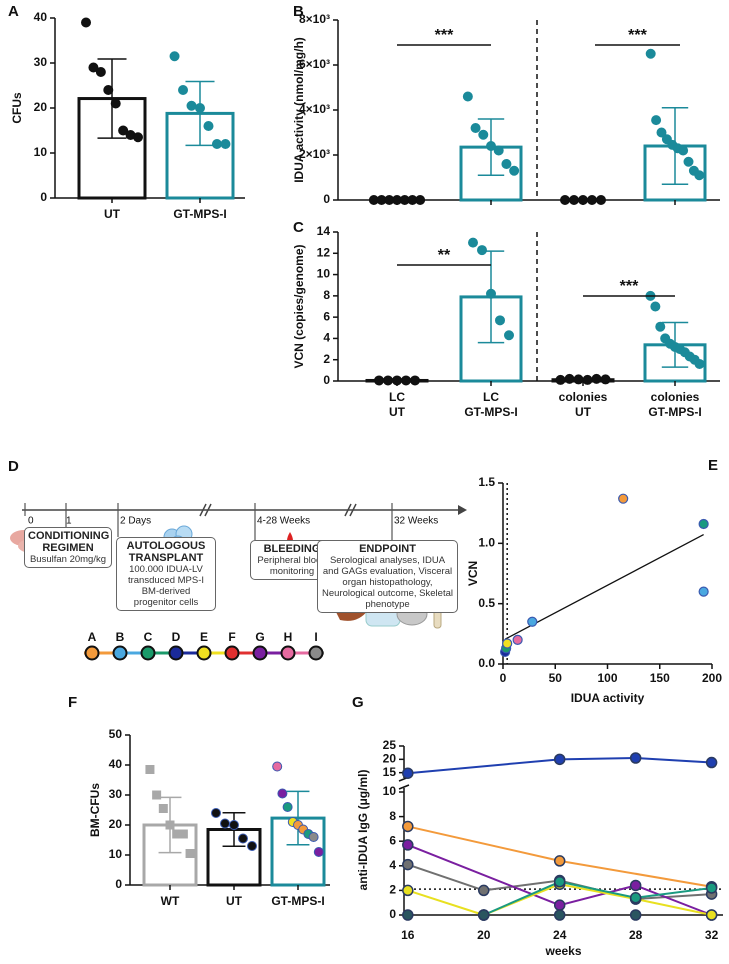 This screenshot has height=964, width=729. I want to click on x-tick-label: LC UT, so click(397, 404).